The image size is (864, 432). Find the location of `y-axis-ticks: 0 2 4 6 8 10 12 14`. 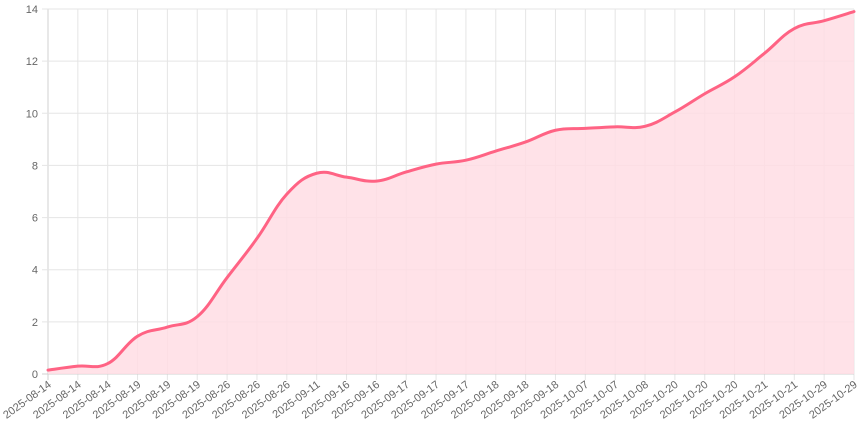

y-axis-ticks: 0 2 4 6 8 10 12 14 is located at coordinates (32, 192).